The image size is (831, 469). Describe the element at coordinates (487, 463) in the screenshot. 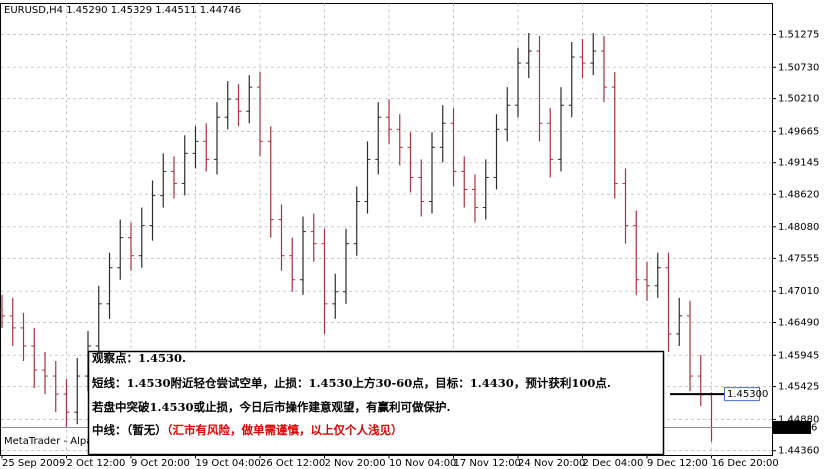

I see `x-tick-label: 17 Nov 12:00` at that location.